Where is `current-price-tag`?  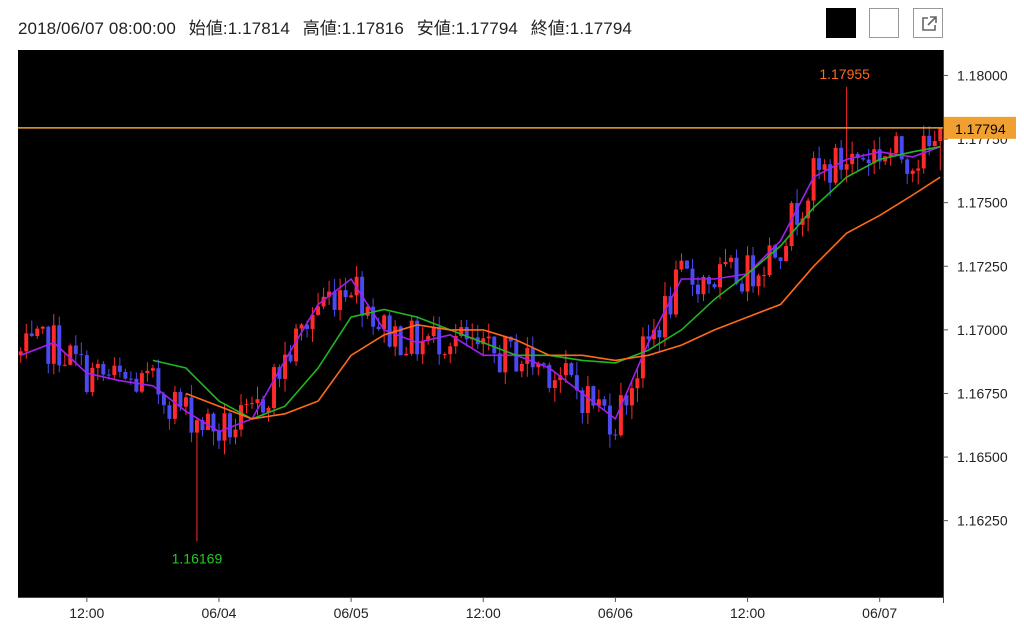 current-price-tag is located at coordinates (980, 127).